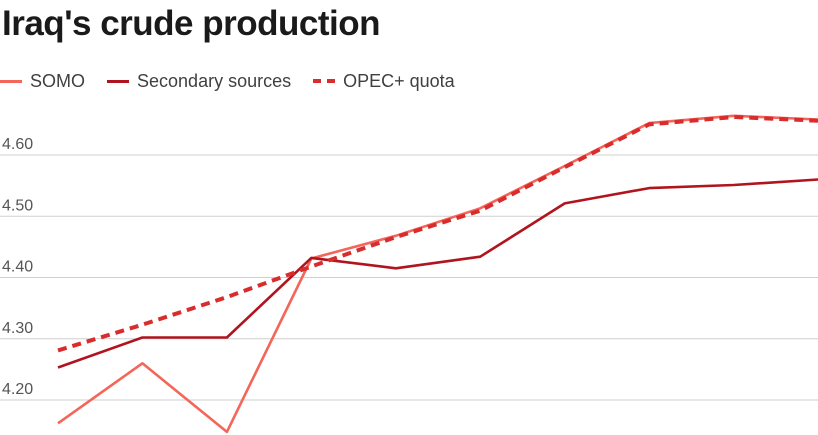 The width and height of the screenshot is (818, 435). Describe the element at coordinates (17, 144) in the screenshot. I see `y-tick-label: 4.60` at that location.